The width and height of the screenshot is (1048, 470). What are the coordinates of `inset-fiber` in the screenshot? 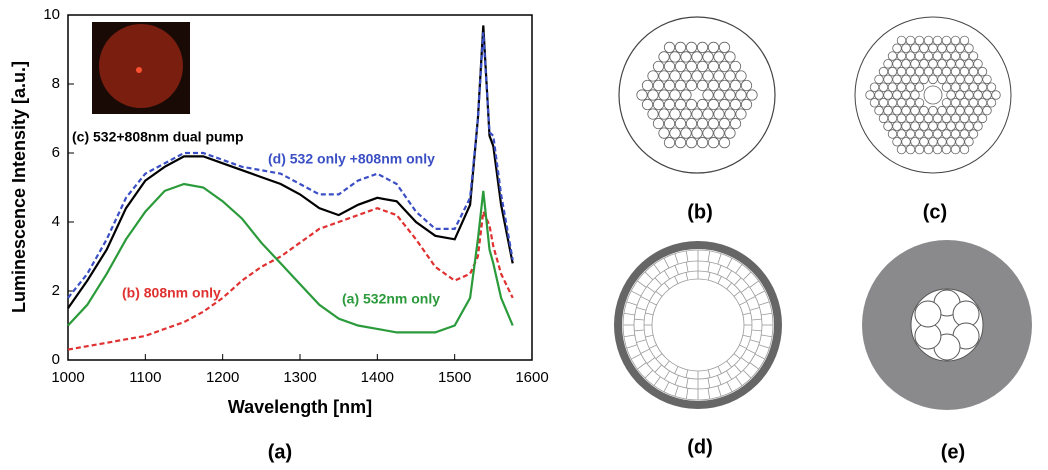 It's located at (141, 66).